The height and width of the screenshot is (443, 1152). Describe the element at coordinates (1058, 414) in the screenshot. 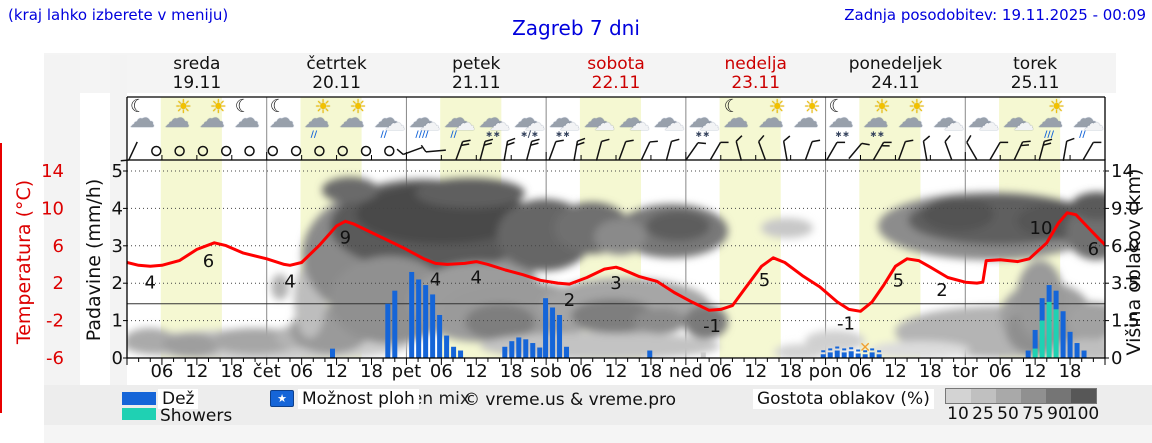

I see `density-tick-label: 90` at that location.